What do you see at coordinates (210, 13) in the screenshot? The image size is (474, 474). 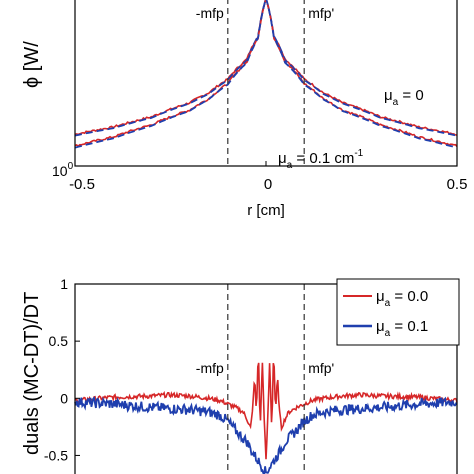 I see `top-marker-label-0: -mfp` at bounding box center [210, 13].